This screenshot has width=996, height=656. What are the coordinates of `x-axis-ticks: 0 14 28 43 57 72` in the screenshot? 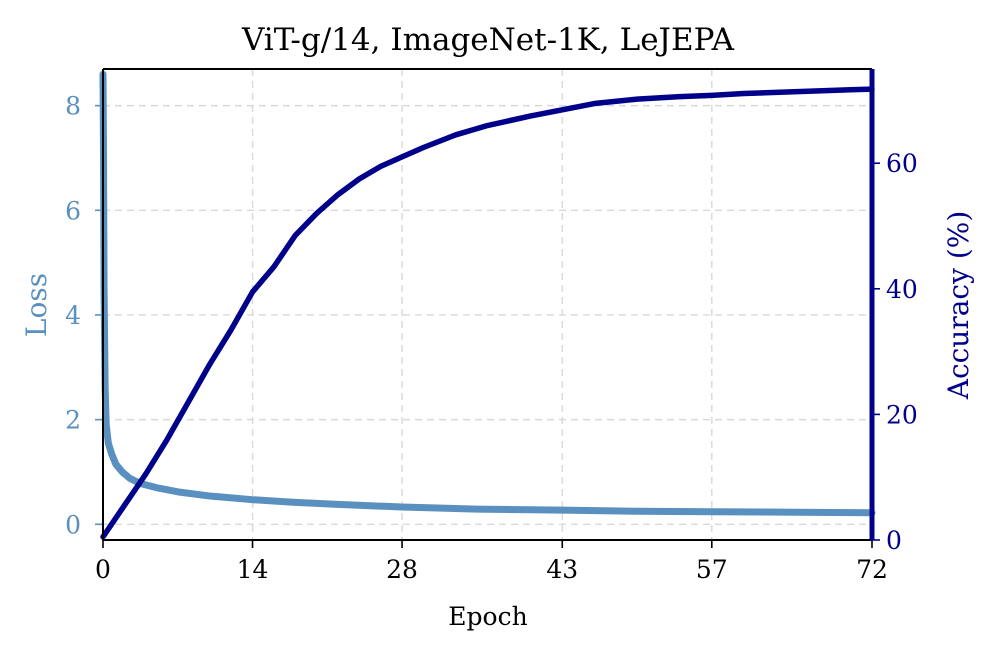 It's located at (491, 562).